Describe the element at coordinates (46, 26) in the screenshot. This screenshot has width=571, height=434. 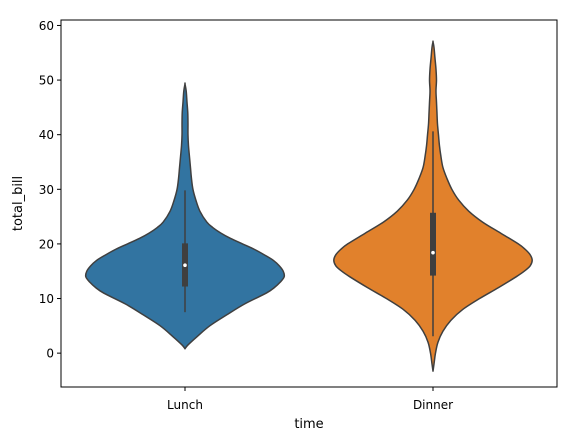
I see `y-tick-label: 60` at that location.